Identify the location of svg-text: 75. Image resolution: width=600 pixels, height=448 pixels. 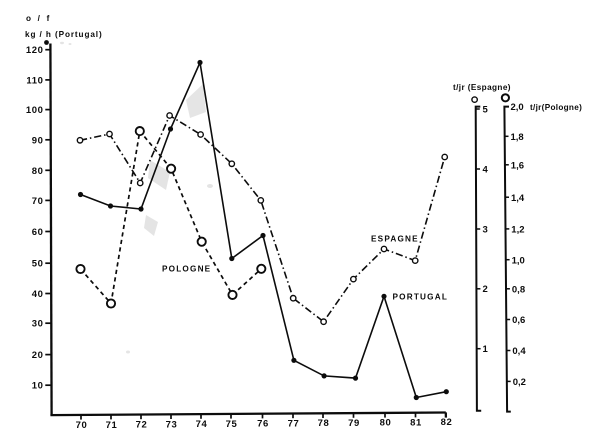
(232, 424).